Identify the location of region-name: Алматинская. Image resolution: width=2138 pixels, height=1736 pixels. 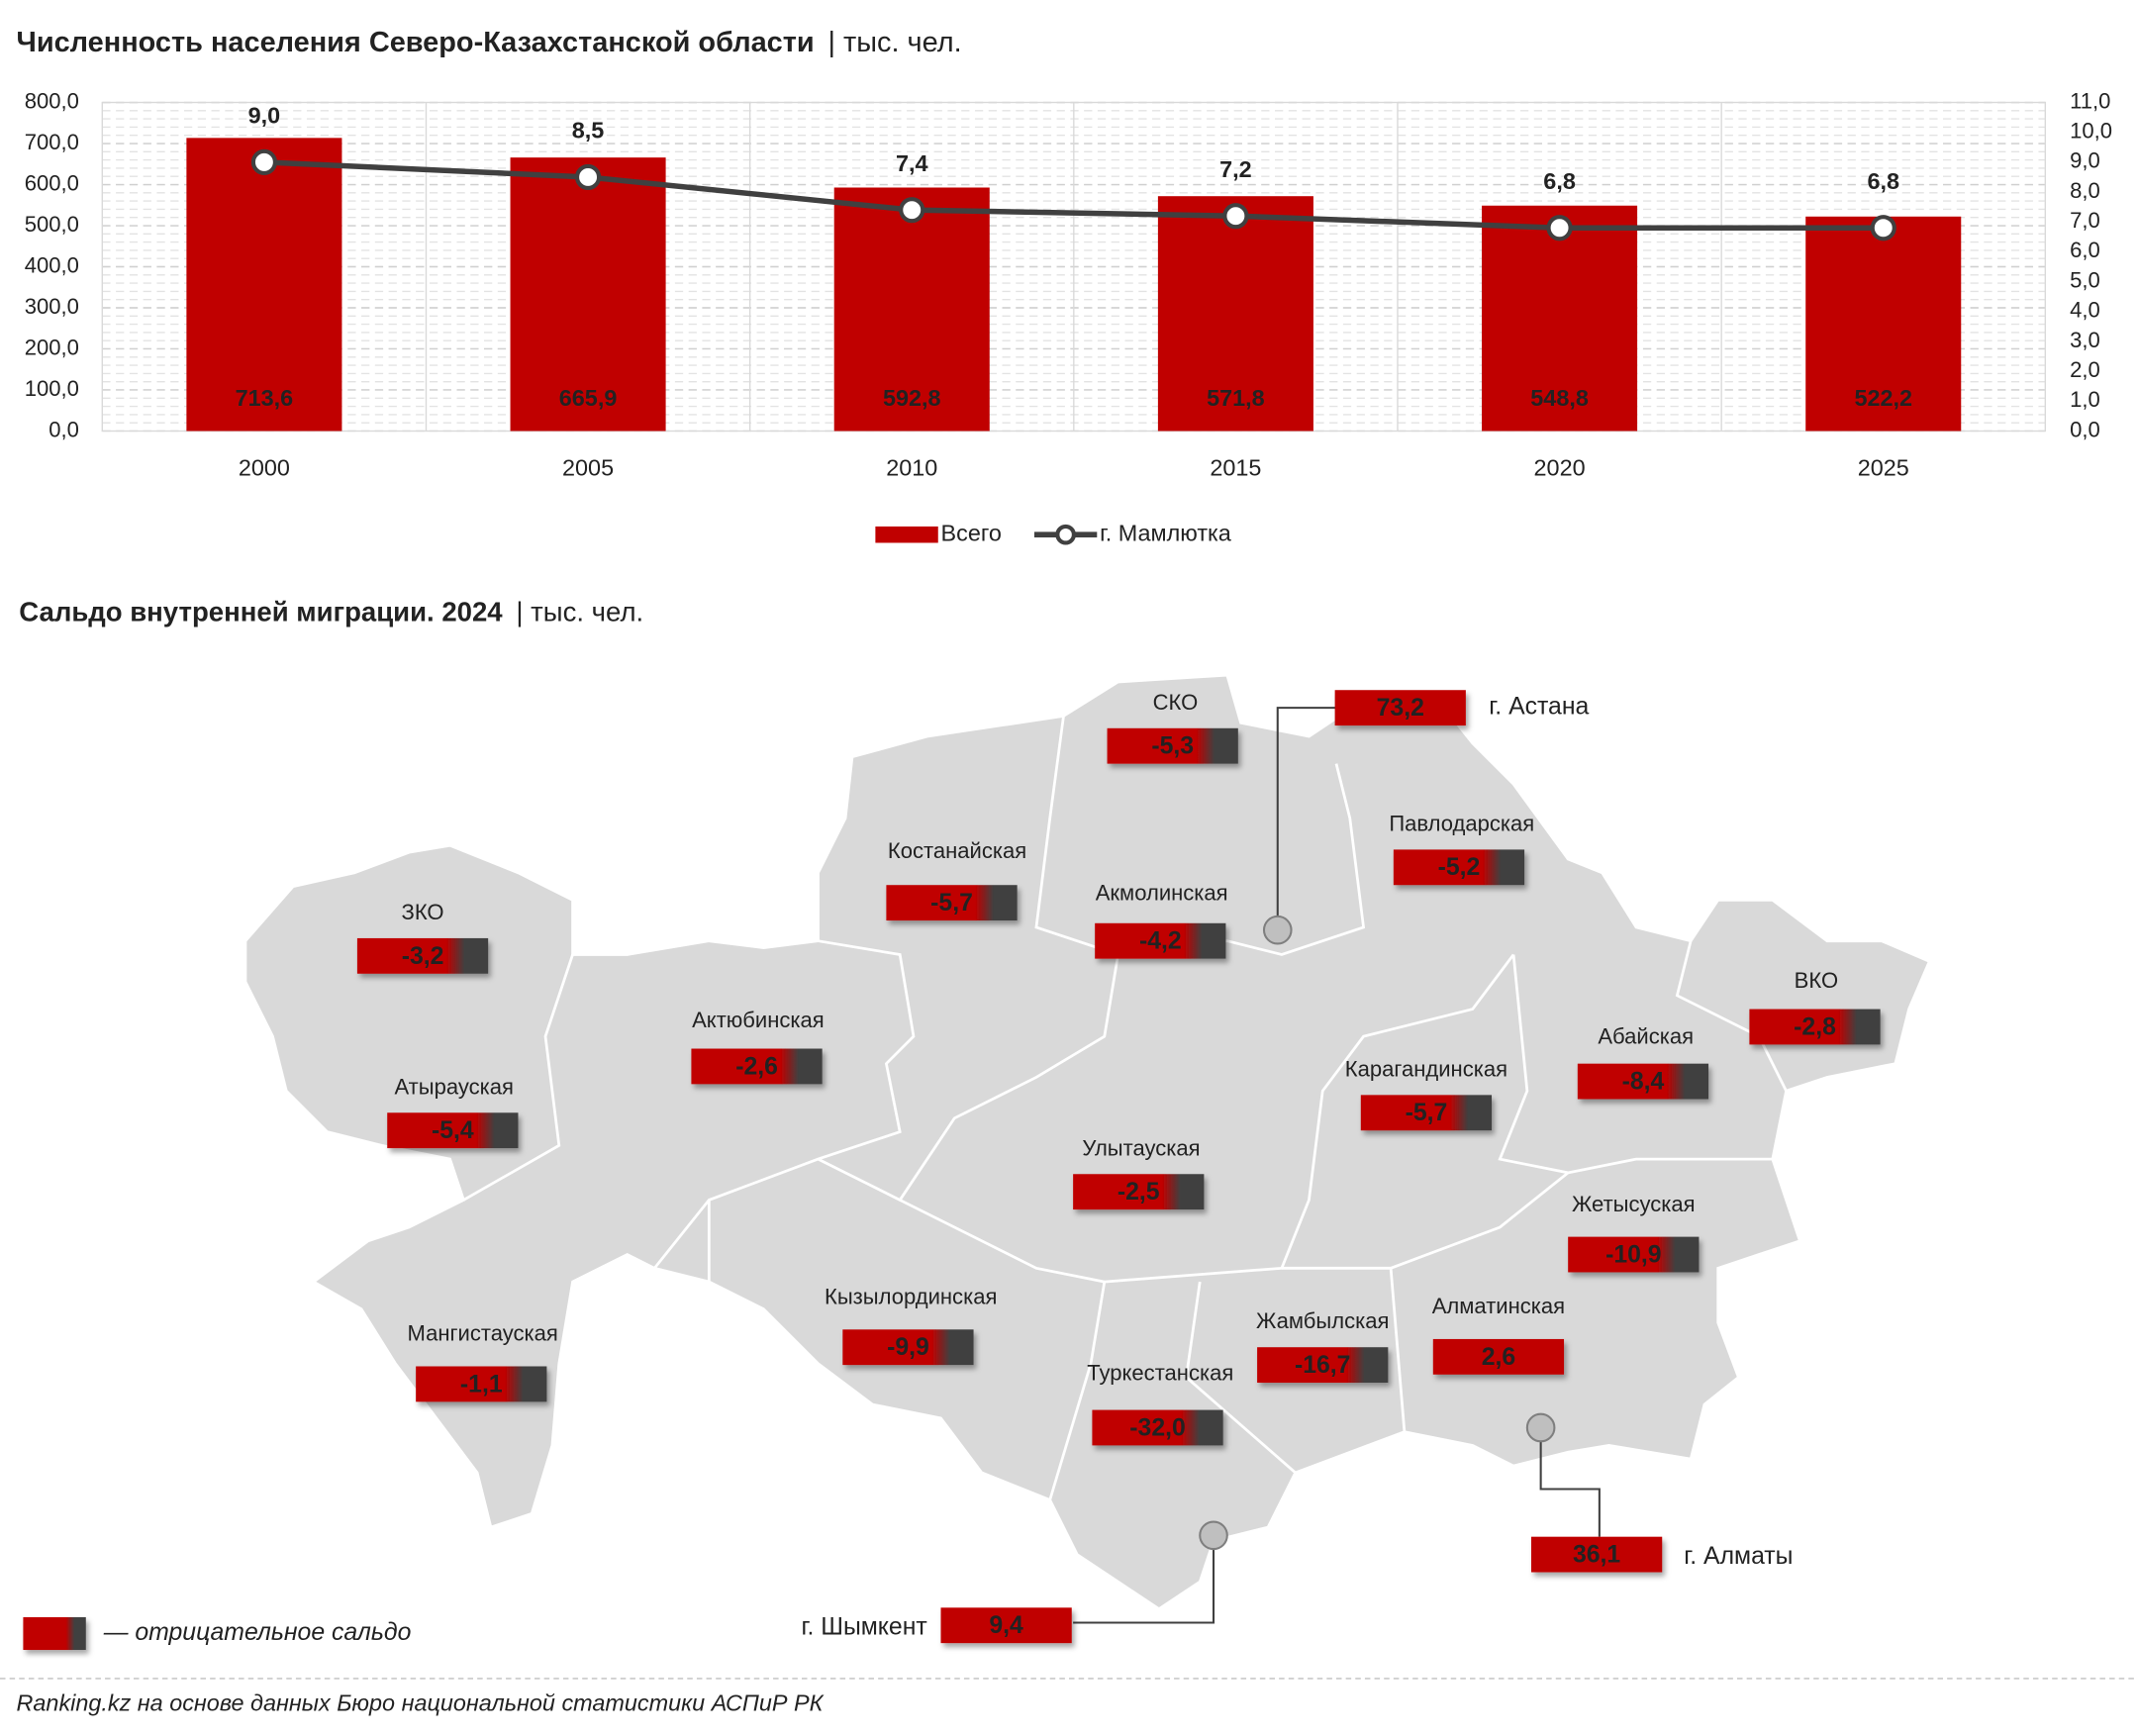
(1498, 1306).